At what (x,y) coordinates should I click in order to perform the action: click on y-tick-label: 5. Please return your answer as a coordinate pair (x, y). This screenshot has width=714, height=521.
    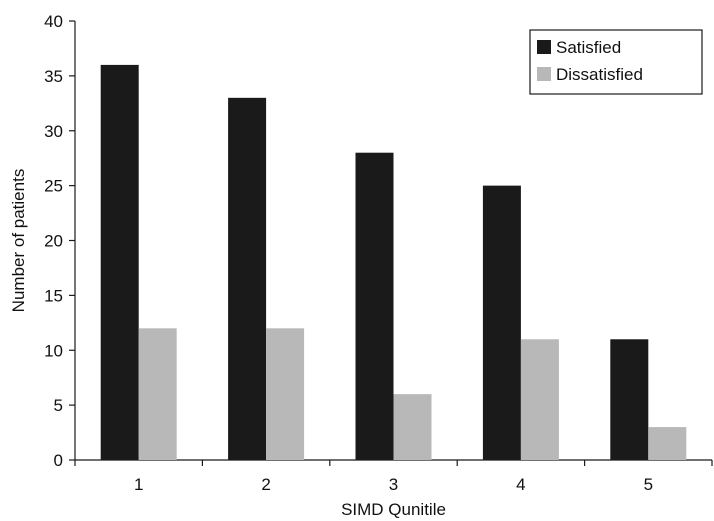
    Looking at the image, I should click on (58, 405).